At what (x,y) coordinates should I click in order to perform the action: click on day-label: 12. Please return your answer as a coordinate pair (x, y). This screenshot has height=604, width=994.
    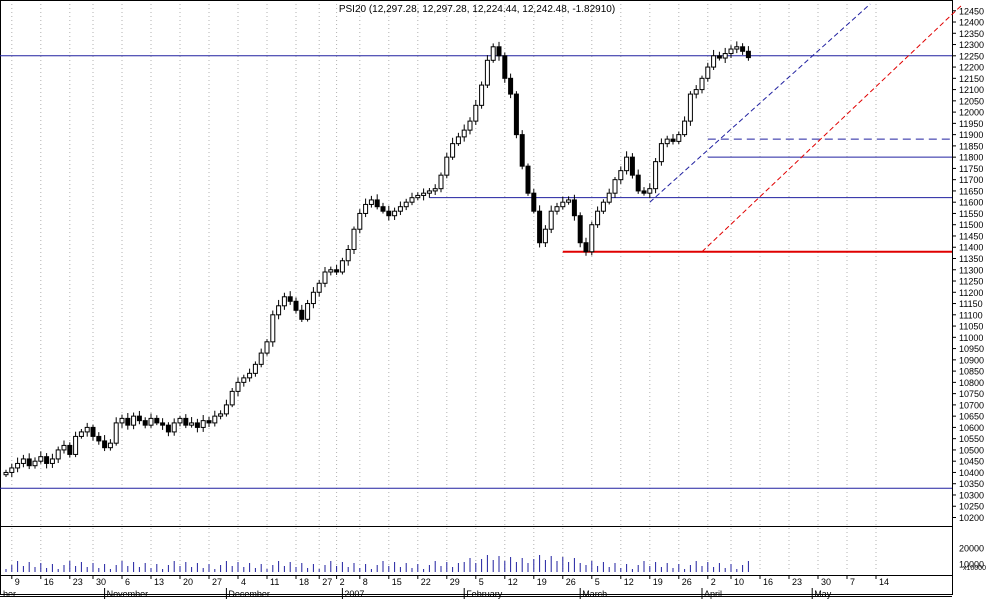
    Looking at the image, I should click on (513, 582).